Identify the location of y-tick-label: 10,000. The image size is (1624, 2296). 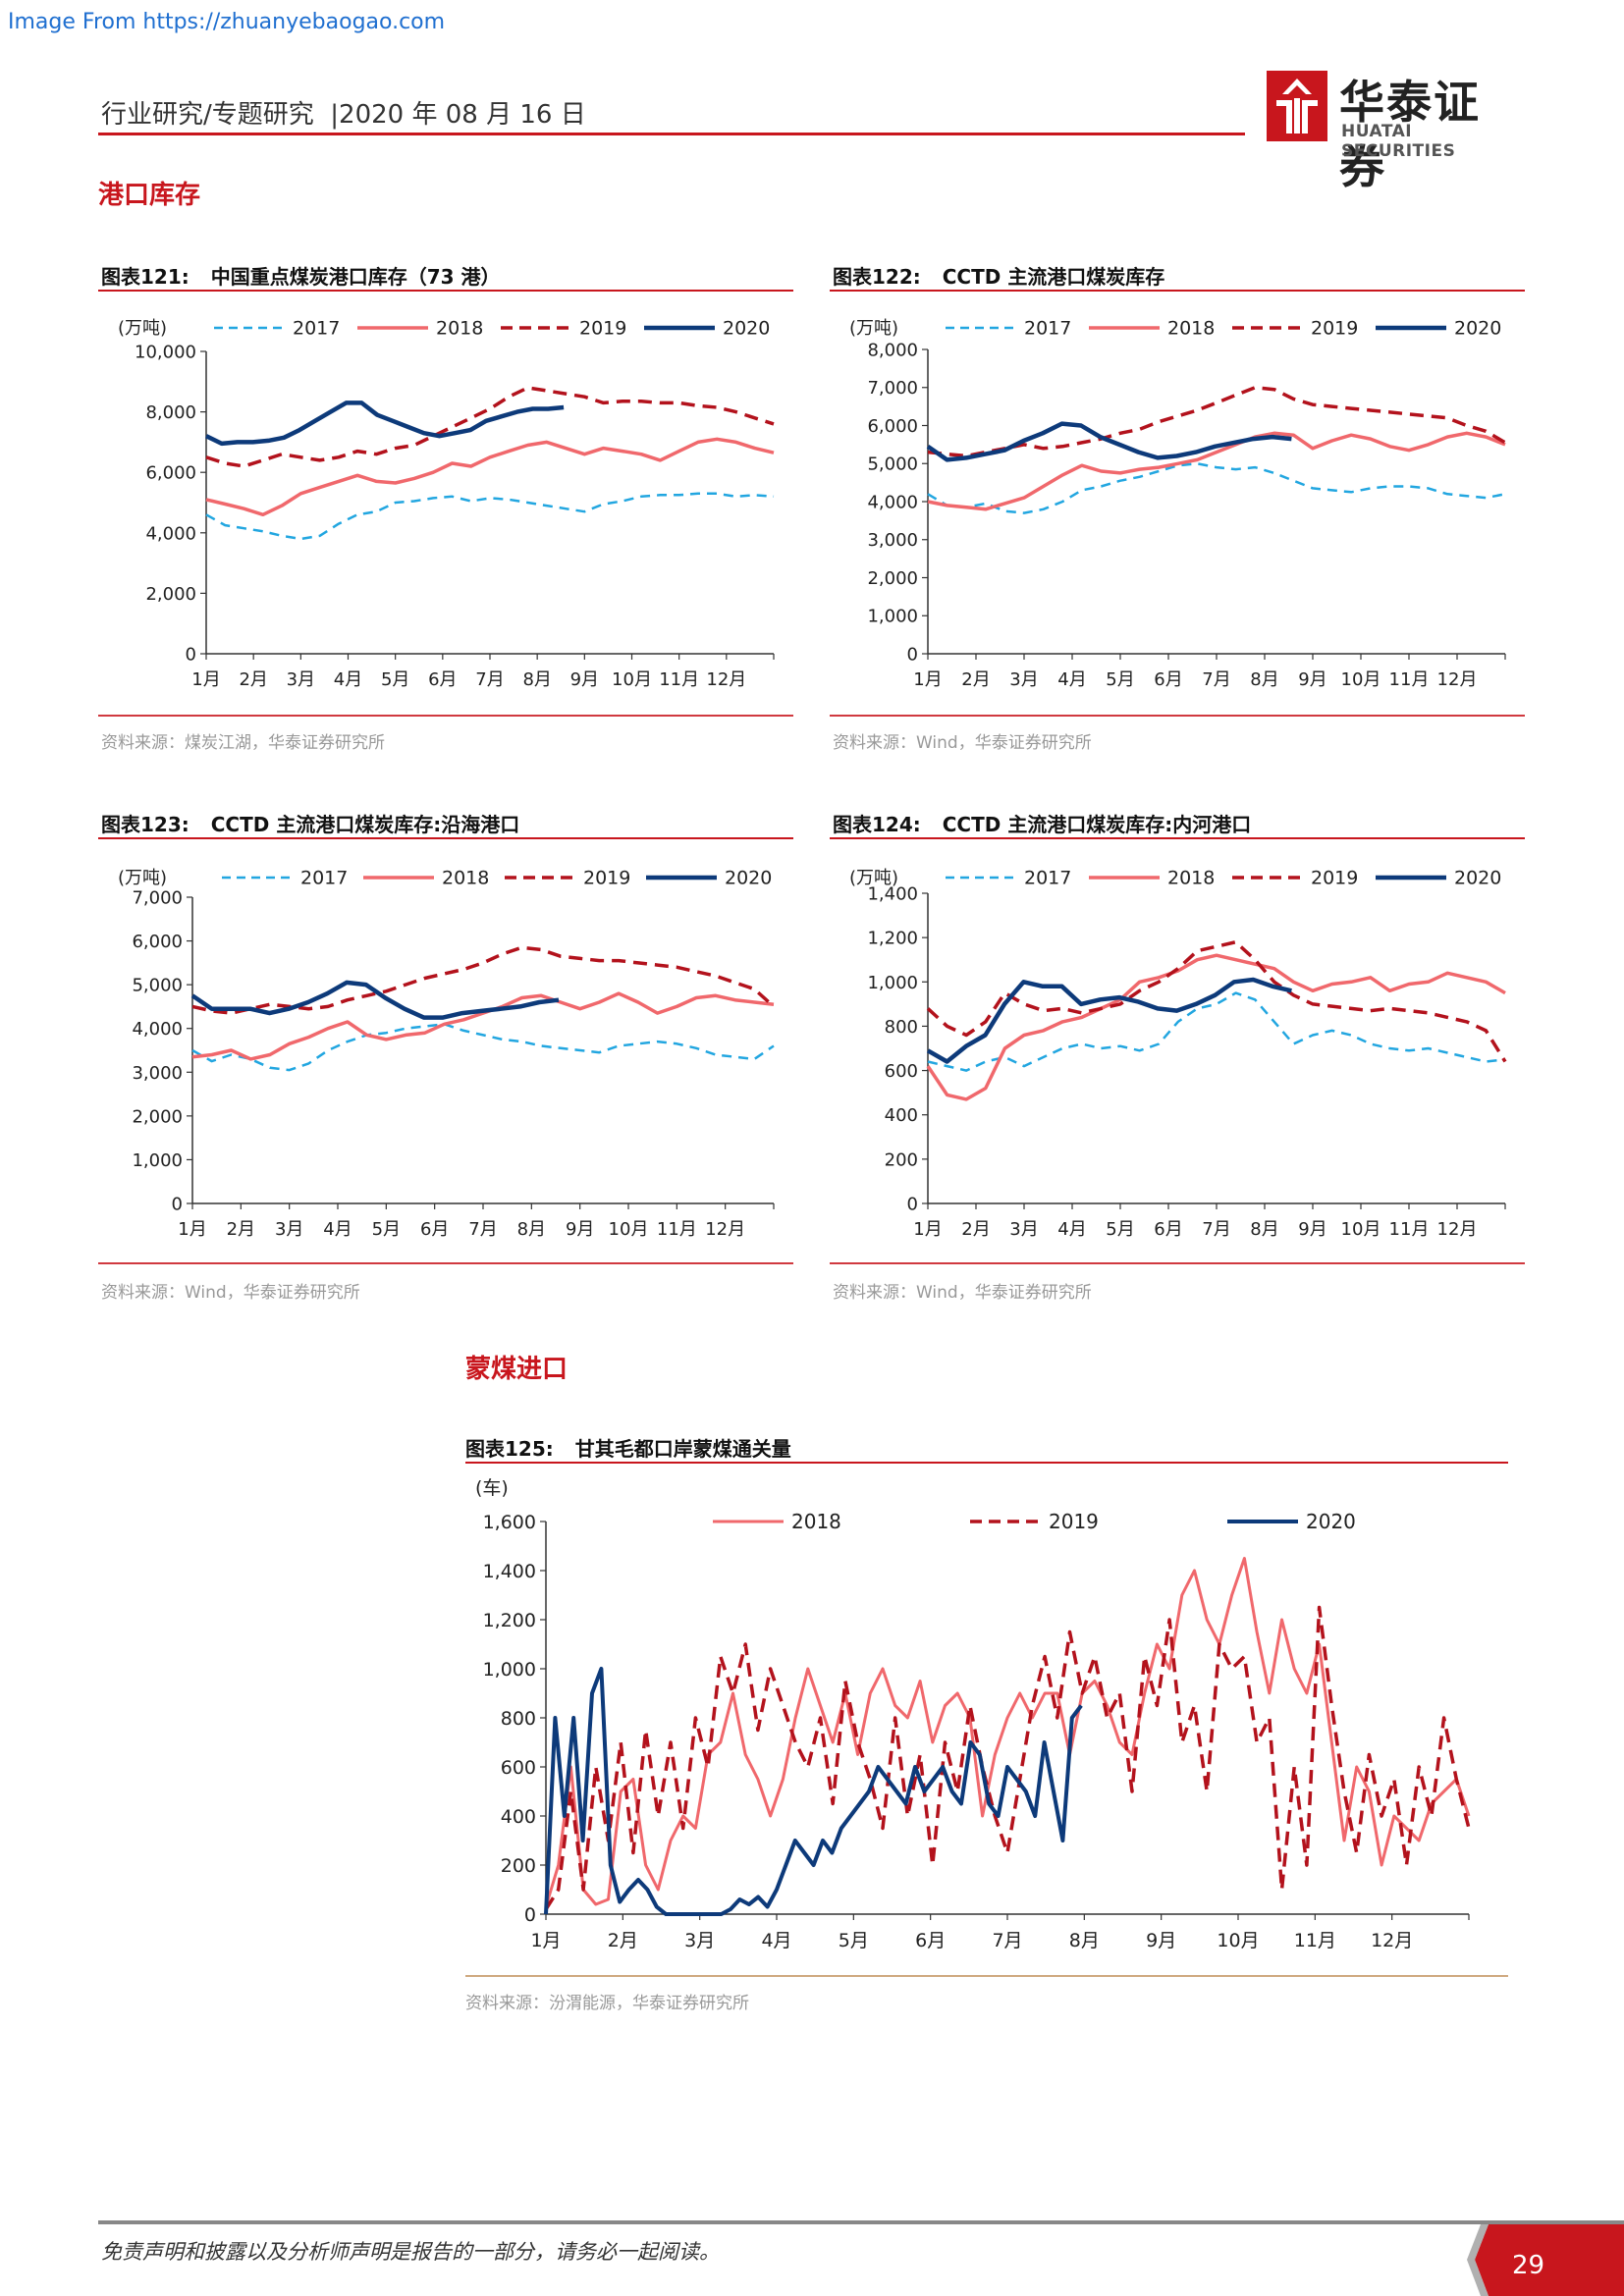
(165, 352).